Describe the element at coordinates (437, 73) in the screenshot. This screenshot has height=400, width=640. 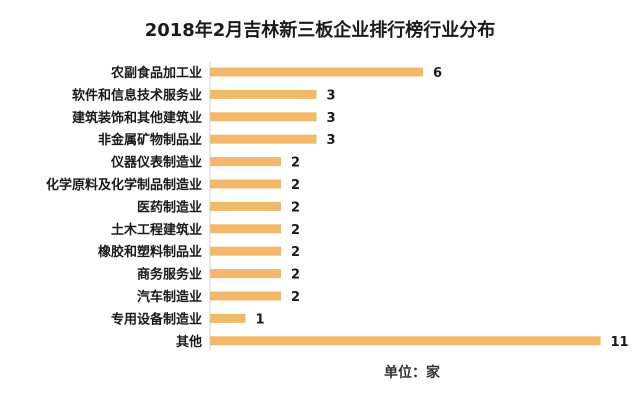
I see `data-label: 6` at that location.